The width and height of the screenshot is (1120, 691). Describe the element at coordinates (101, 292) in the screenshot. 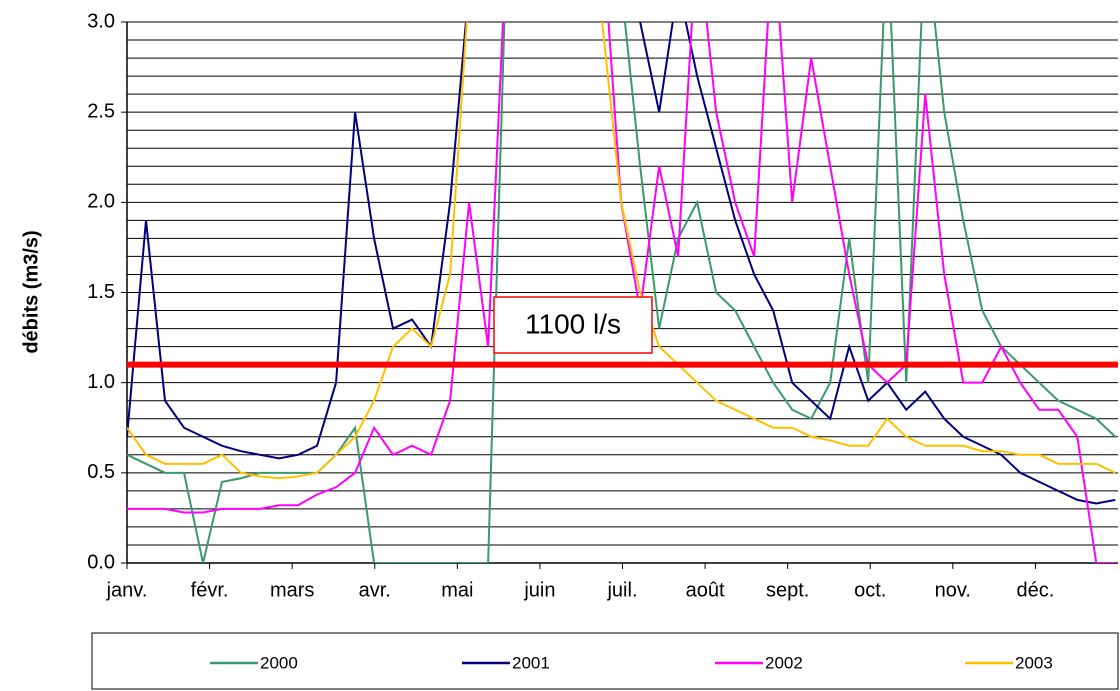

I see `y-tick-label: 1.5` at that location.